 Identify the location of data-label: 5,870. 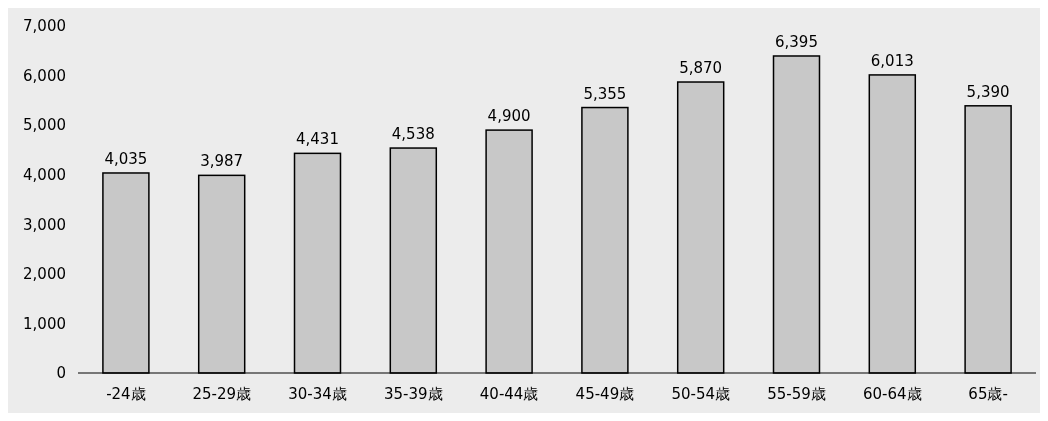
(701, 68).